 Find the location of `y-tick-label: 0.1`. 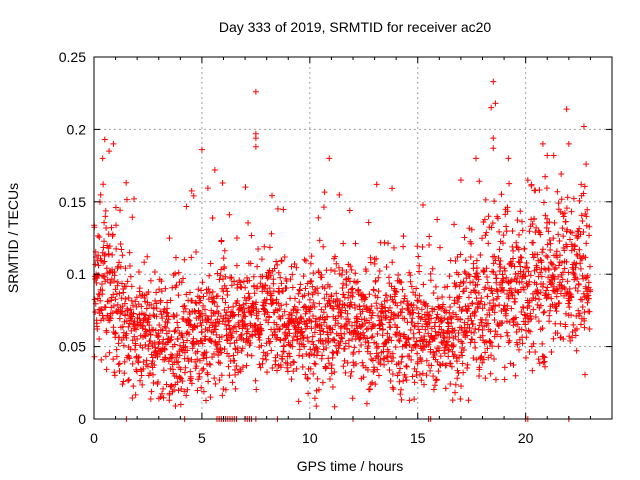

y-tick-label: 0.1 is located at coordinates (77, 274).